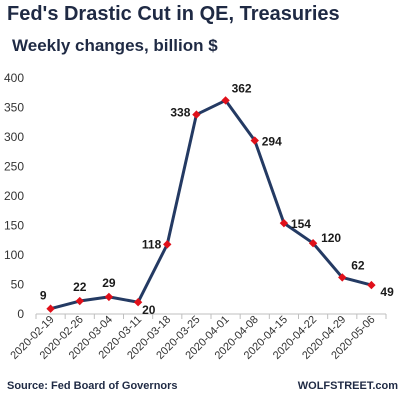 The height and width of the screenshot is (404, 407). What do you see at coordinates (14, 78) in the screenshot?
I see `y-tick-label: 400` at bounding box center [14, 78].